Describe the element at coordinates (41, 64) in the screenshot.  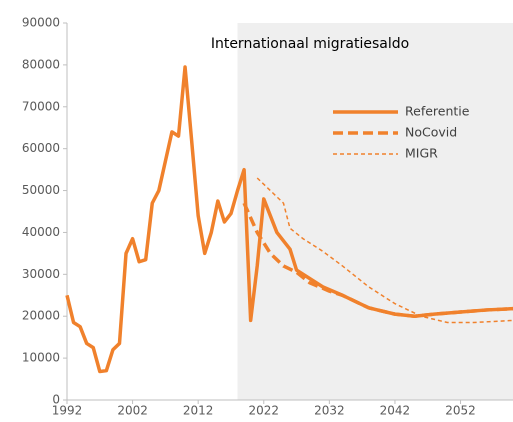
I see `y-tick-label: 80000` at that location.